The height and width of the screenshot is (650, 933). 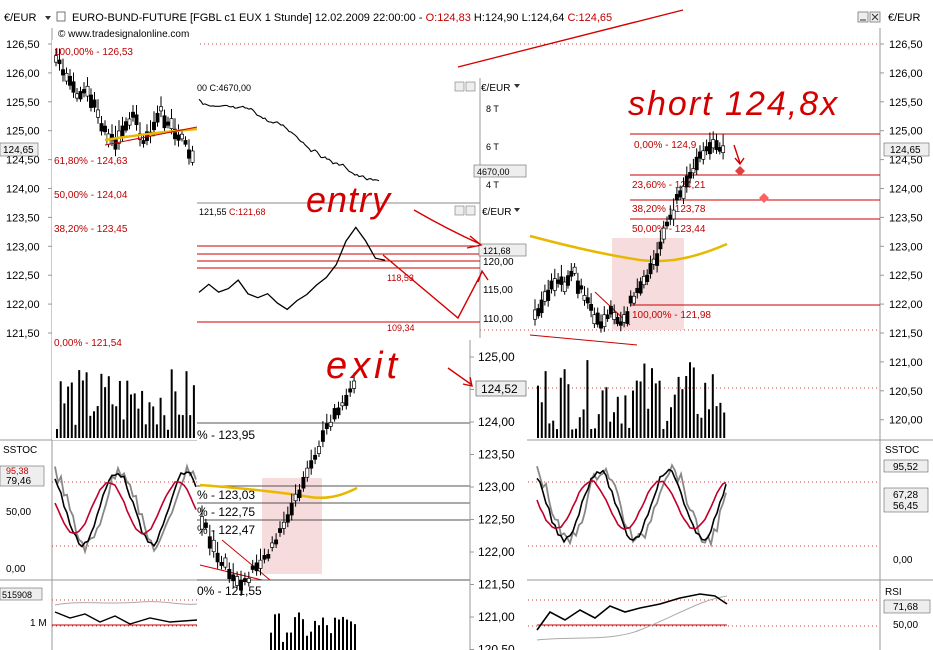 I want to click on collapse-icon, so click(x=61, y=16).